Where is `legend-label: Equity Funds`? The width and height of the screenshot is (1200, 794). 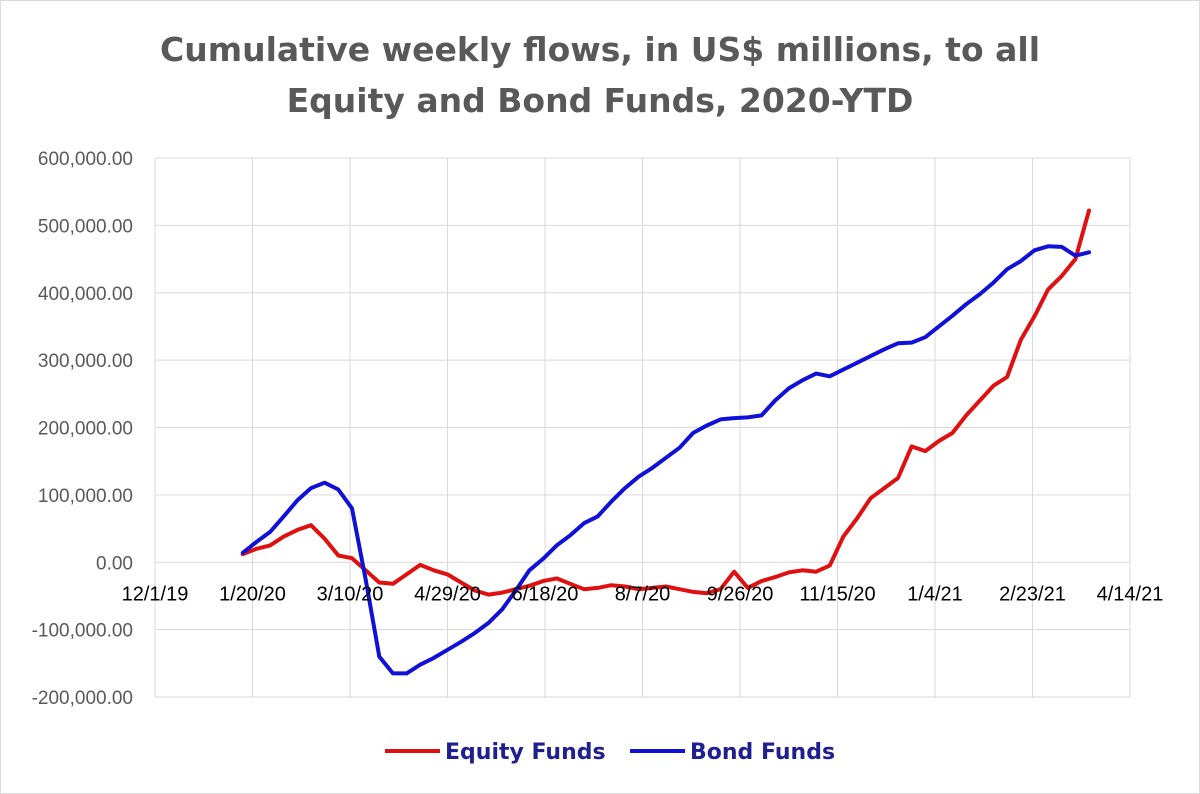 legend-label: Equity Funds is located at coordinates (525, 752).